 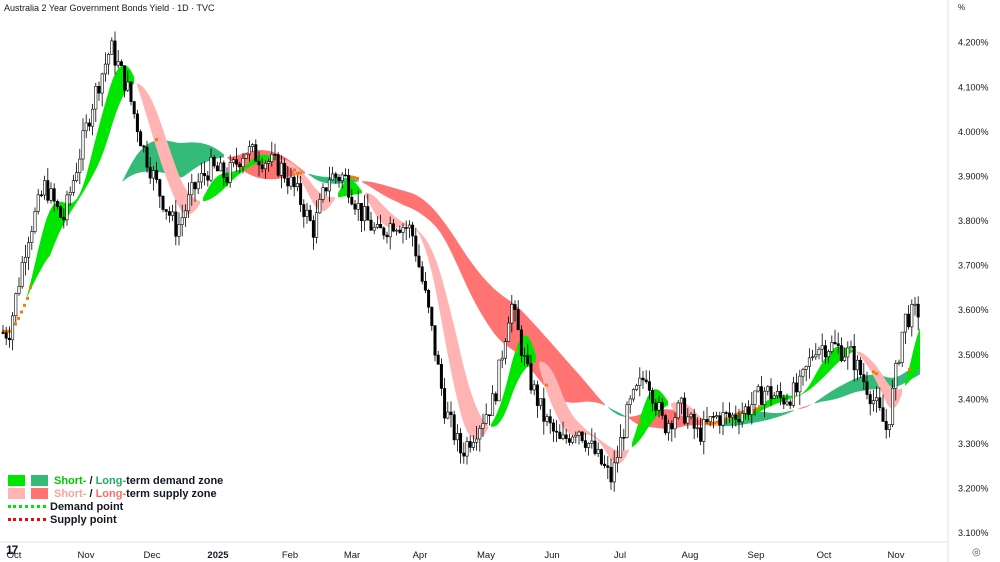 I want to click on legend-demand-long: Long-, so click(x=111, y=480).